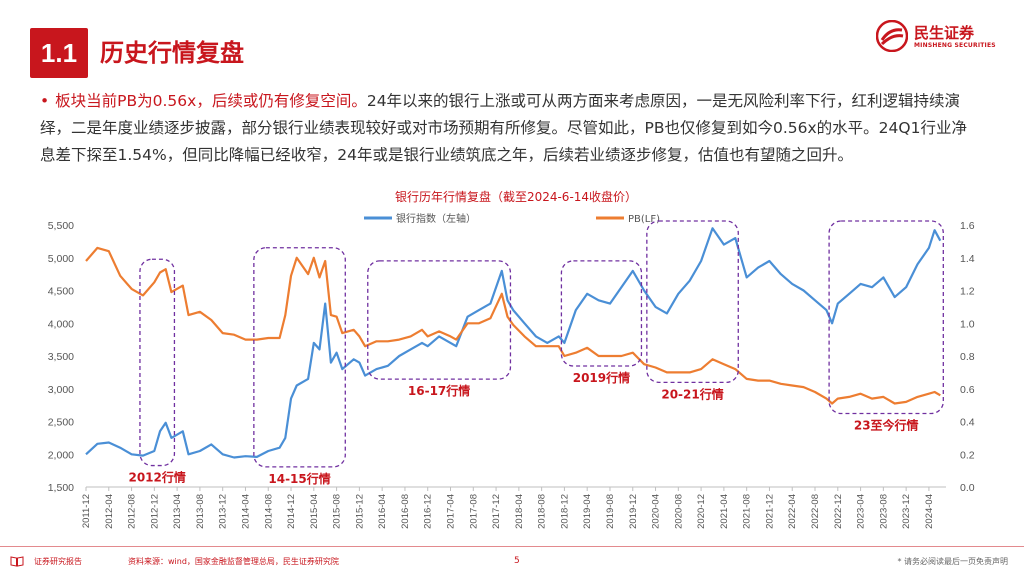 The image size is (1024, 576). I want to click on y-right-tick-label: 0.4, so click(967, 423).